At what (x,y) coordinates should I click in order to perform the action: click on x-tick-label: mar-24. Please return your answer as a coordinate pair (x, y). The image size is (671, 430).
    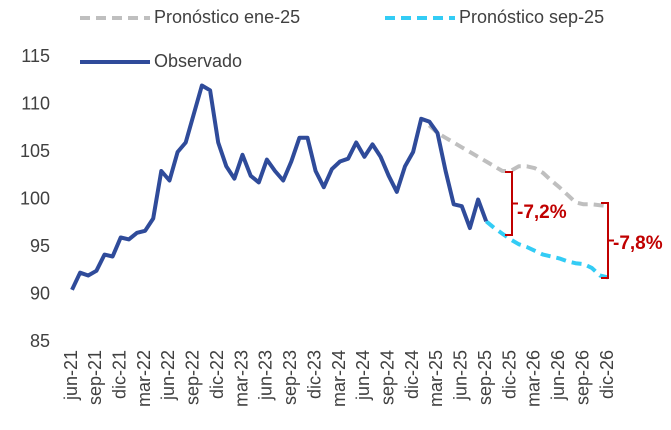
    Looking at the image, I should click on (339, 378).